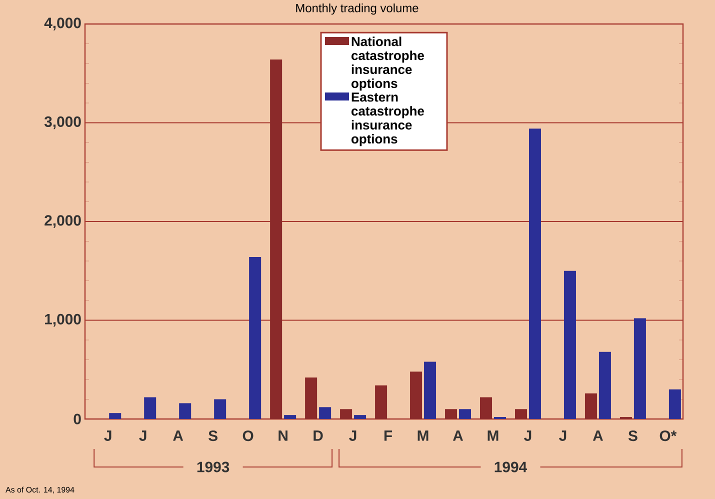  What do you see at coordinates (388, 435) in the screenshot?
I see `x-tick-label: F` at bounding box center [388, 435].